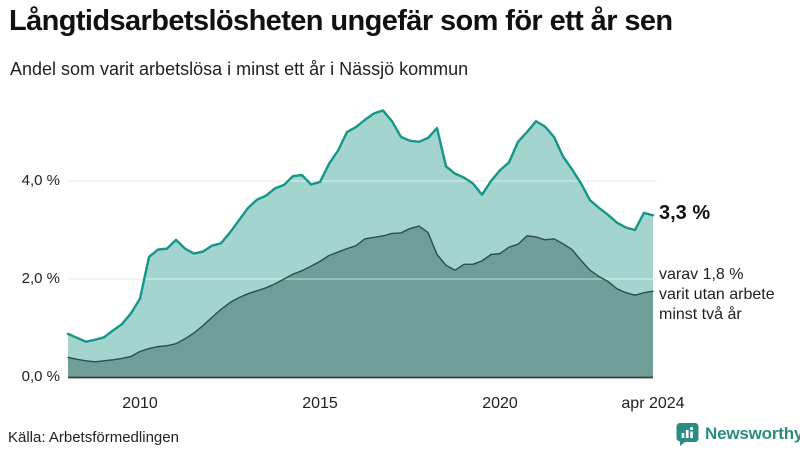 The height and width of the screenshot is (450, 800). What do you see at coordinates (320, 403) in the screenshot?
I see `x-axis-tick-2015: 2015` at bounding box center [320, 403].